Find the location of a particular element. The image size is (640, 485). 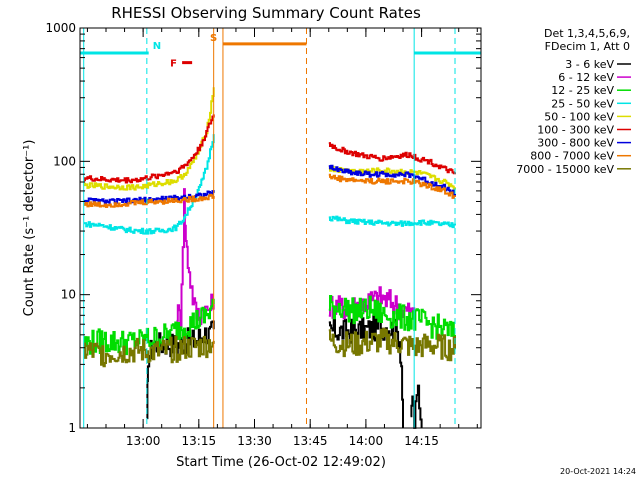

chart-title: RHESSI Observing Summary Count Rates is located at coordinates (266, 13).